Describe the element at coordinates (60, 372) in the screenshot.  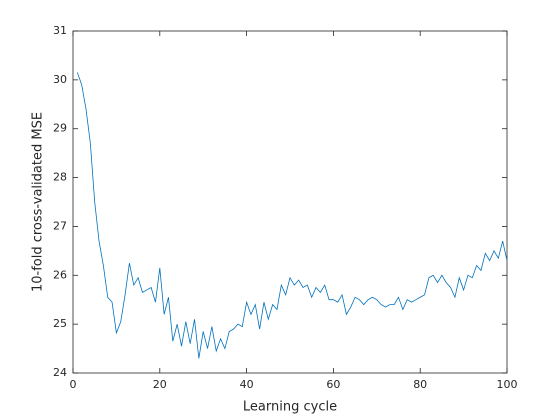
I see `y-tick-label: 24` at that location.